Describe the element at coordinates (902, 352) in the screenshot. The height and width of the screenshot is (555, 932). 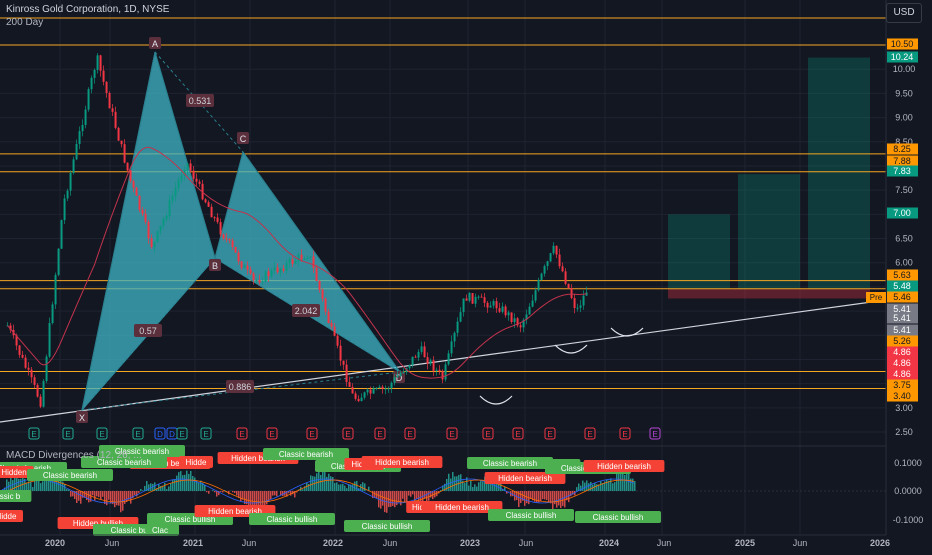
I see `price-badge-label: 4.86` at that location.